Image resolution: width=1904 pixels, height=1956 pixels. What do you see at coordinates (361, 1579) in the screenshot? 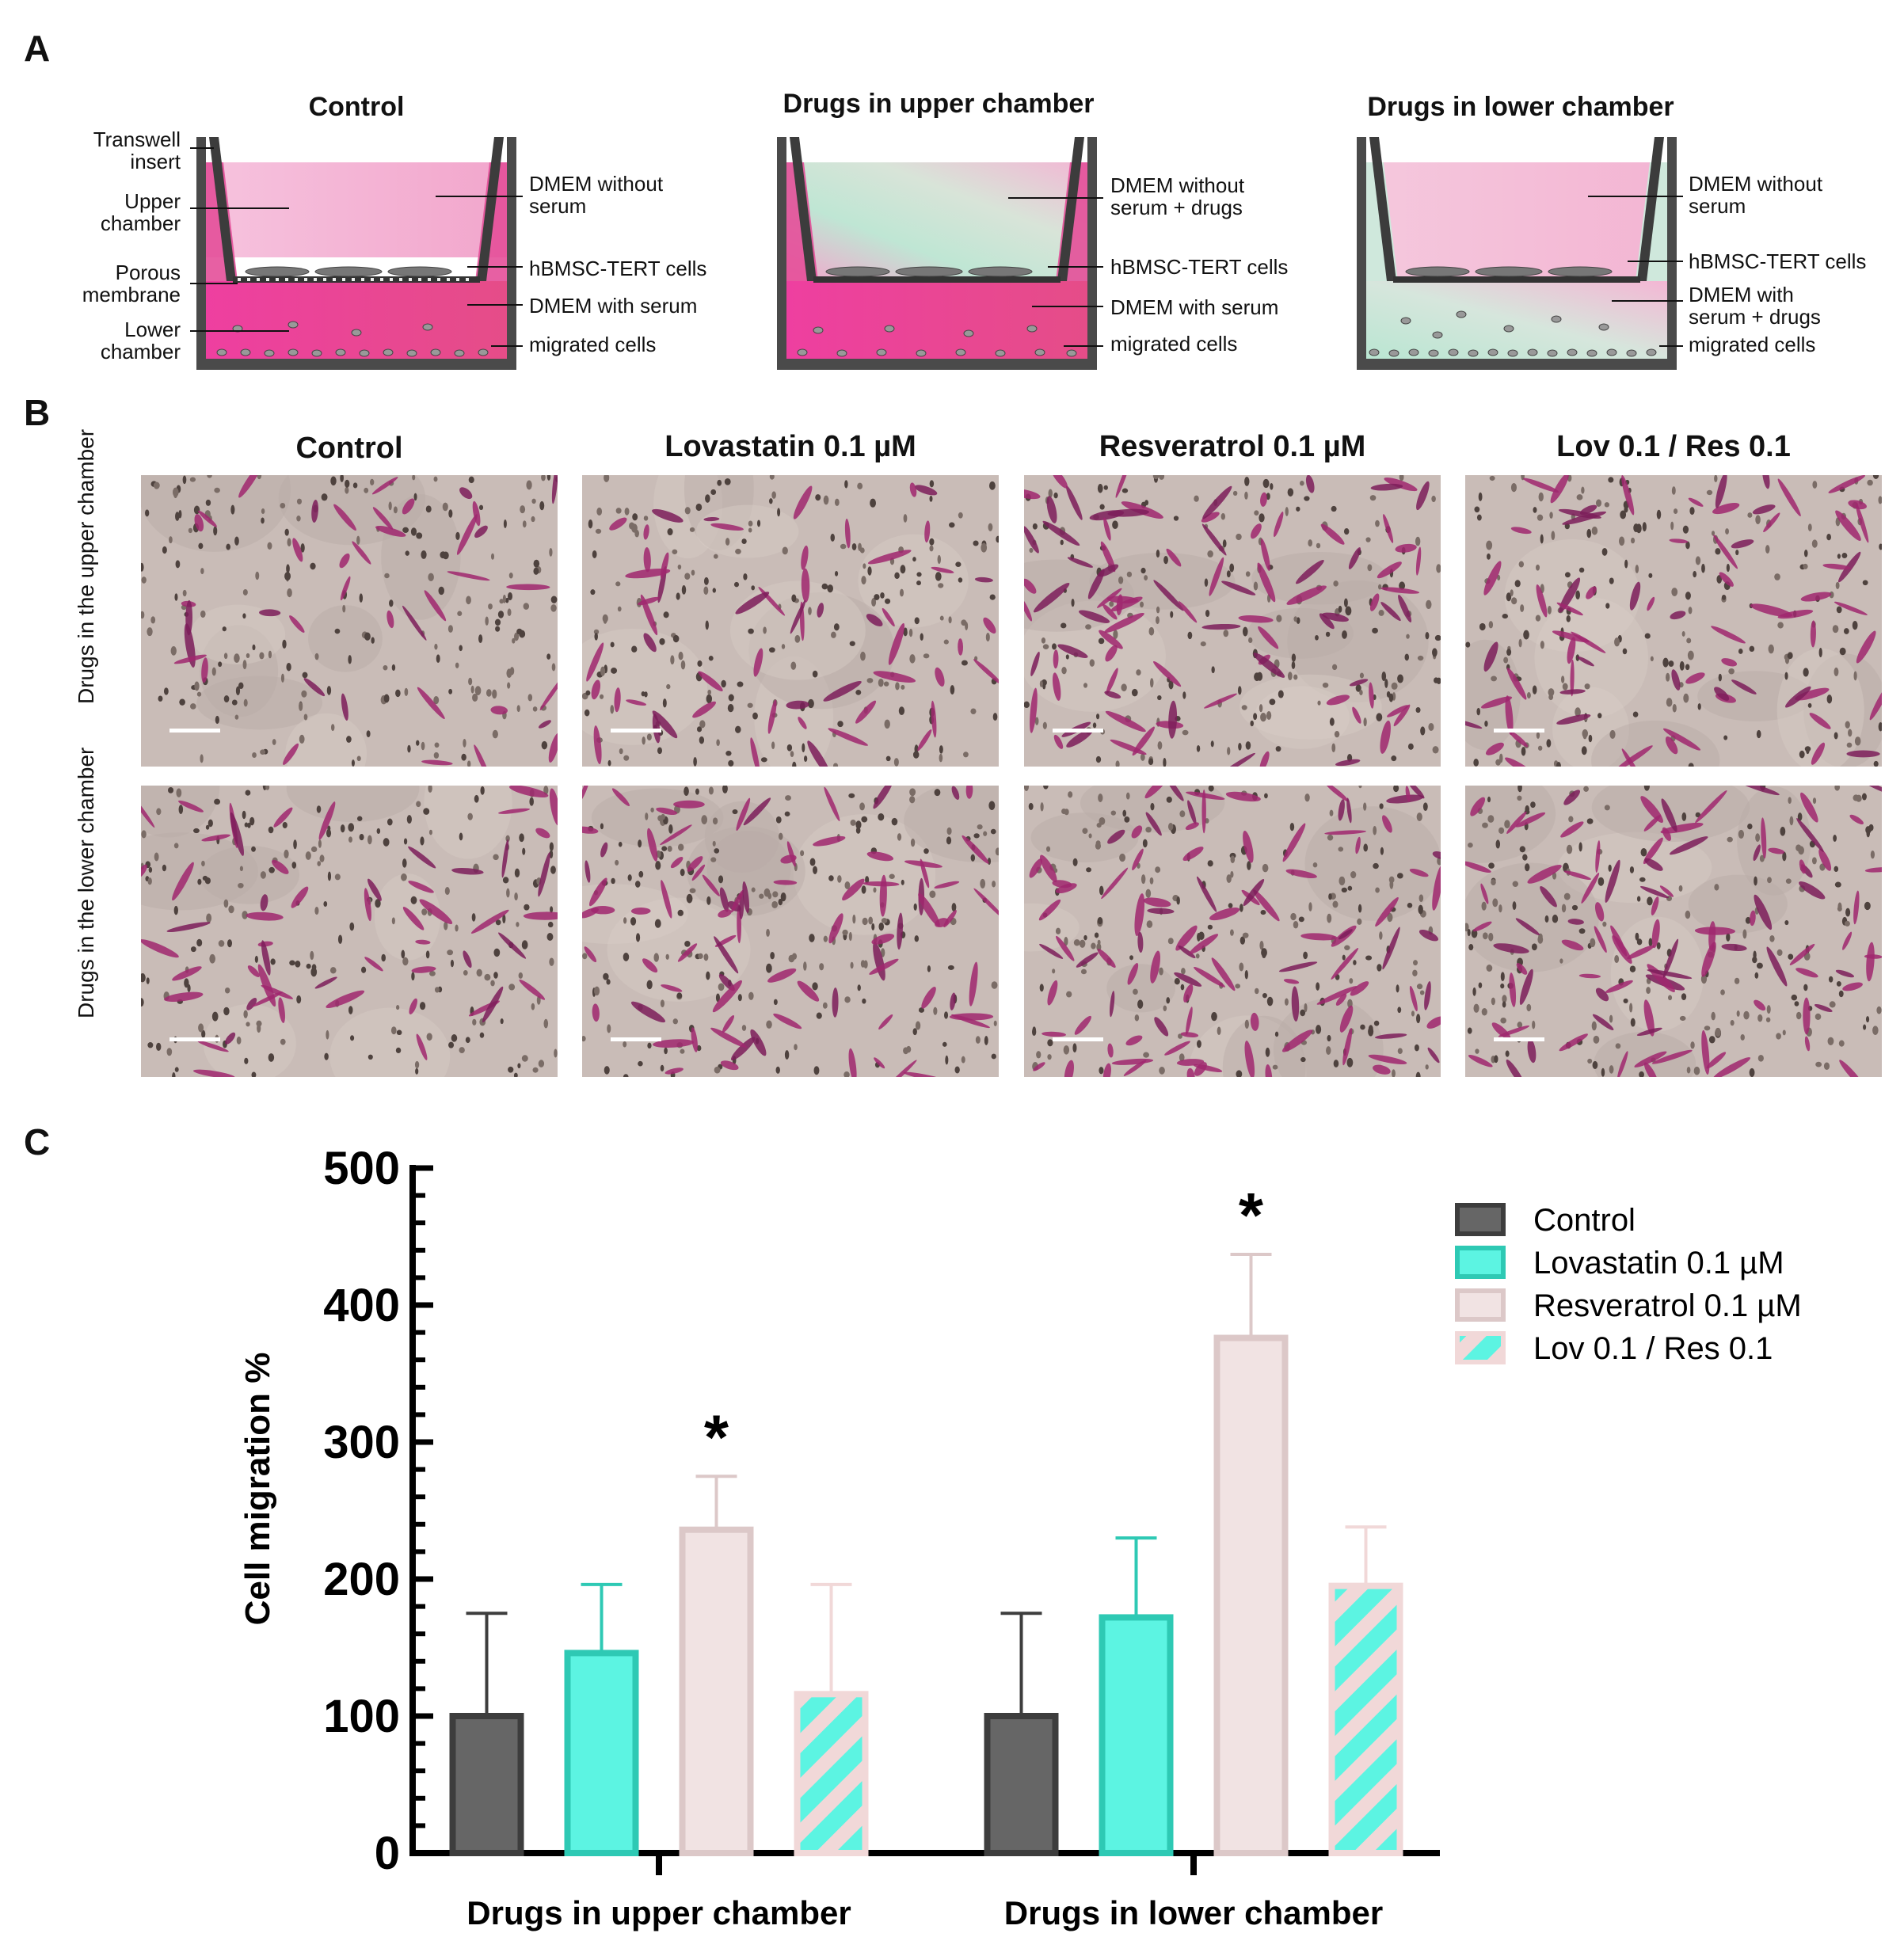
I see `y-tick-label: 200` at bounding box center [361, 1579].